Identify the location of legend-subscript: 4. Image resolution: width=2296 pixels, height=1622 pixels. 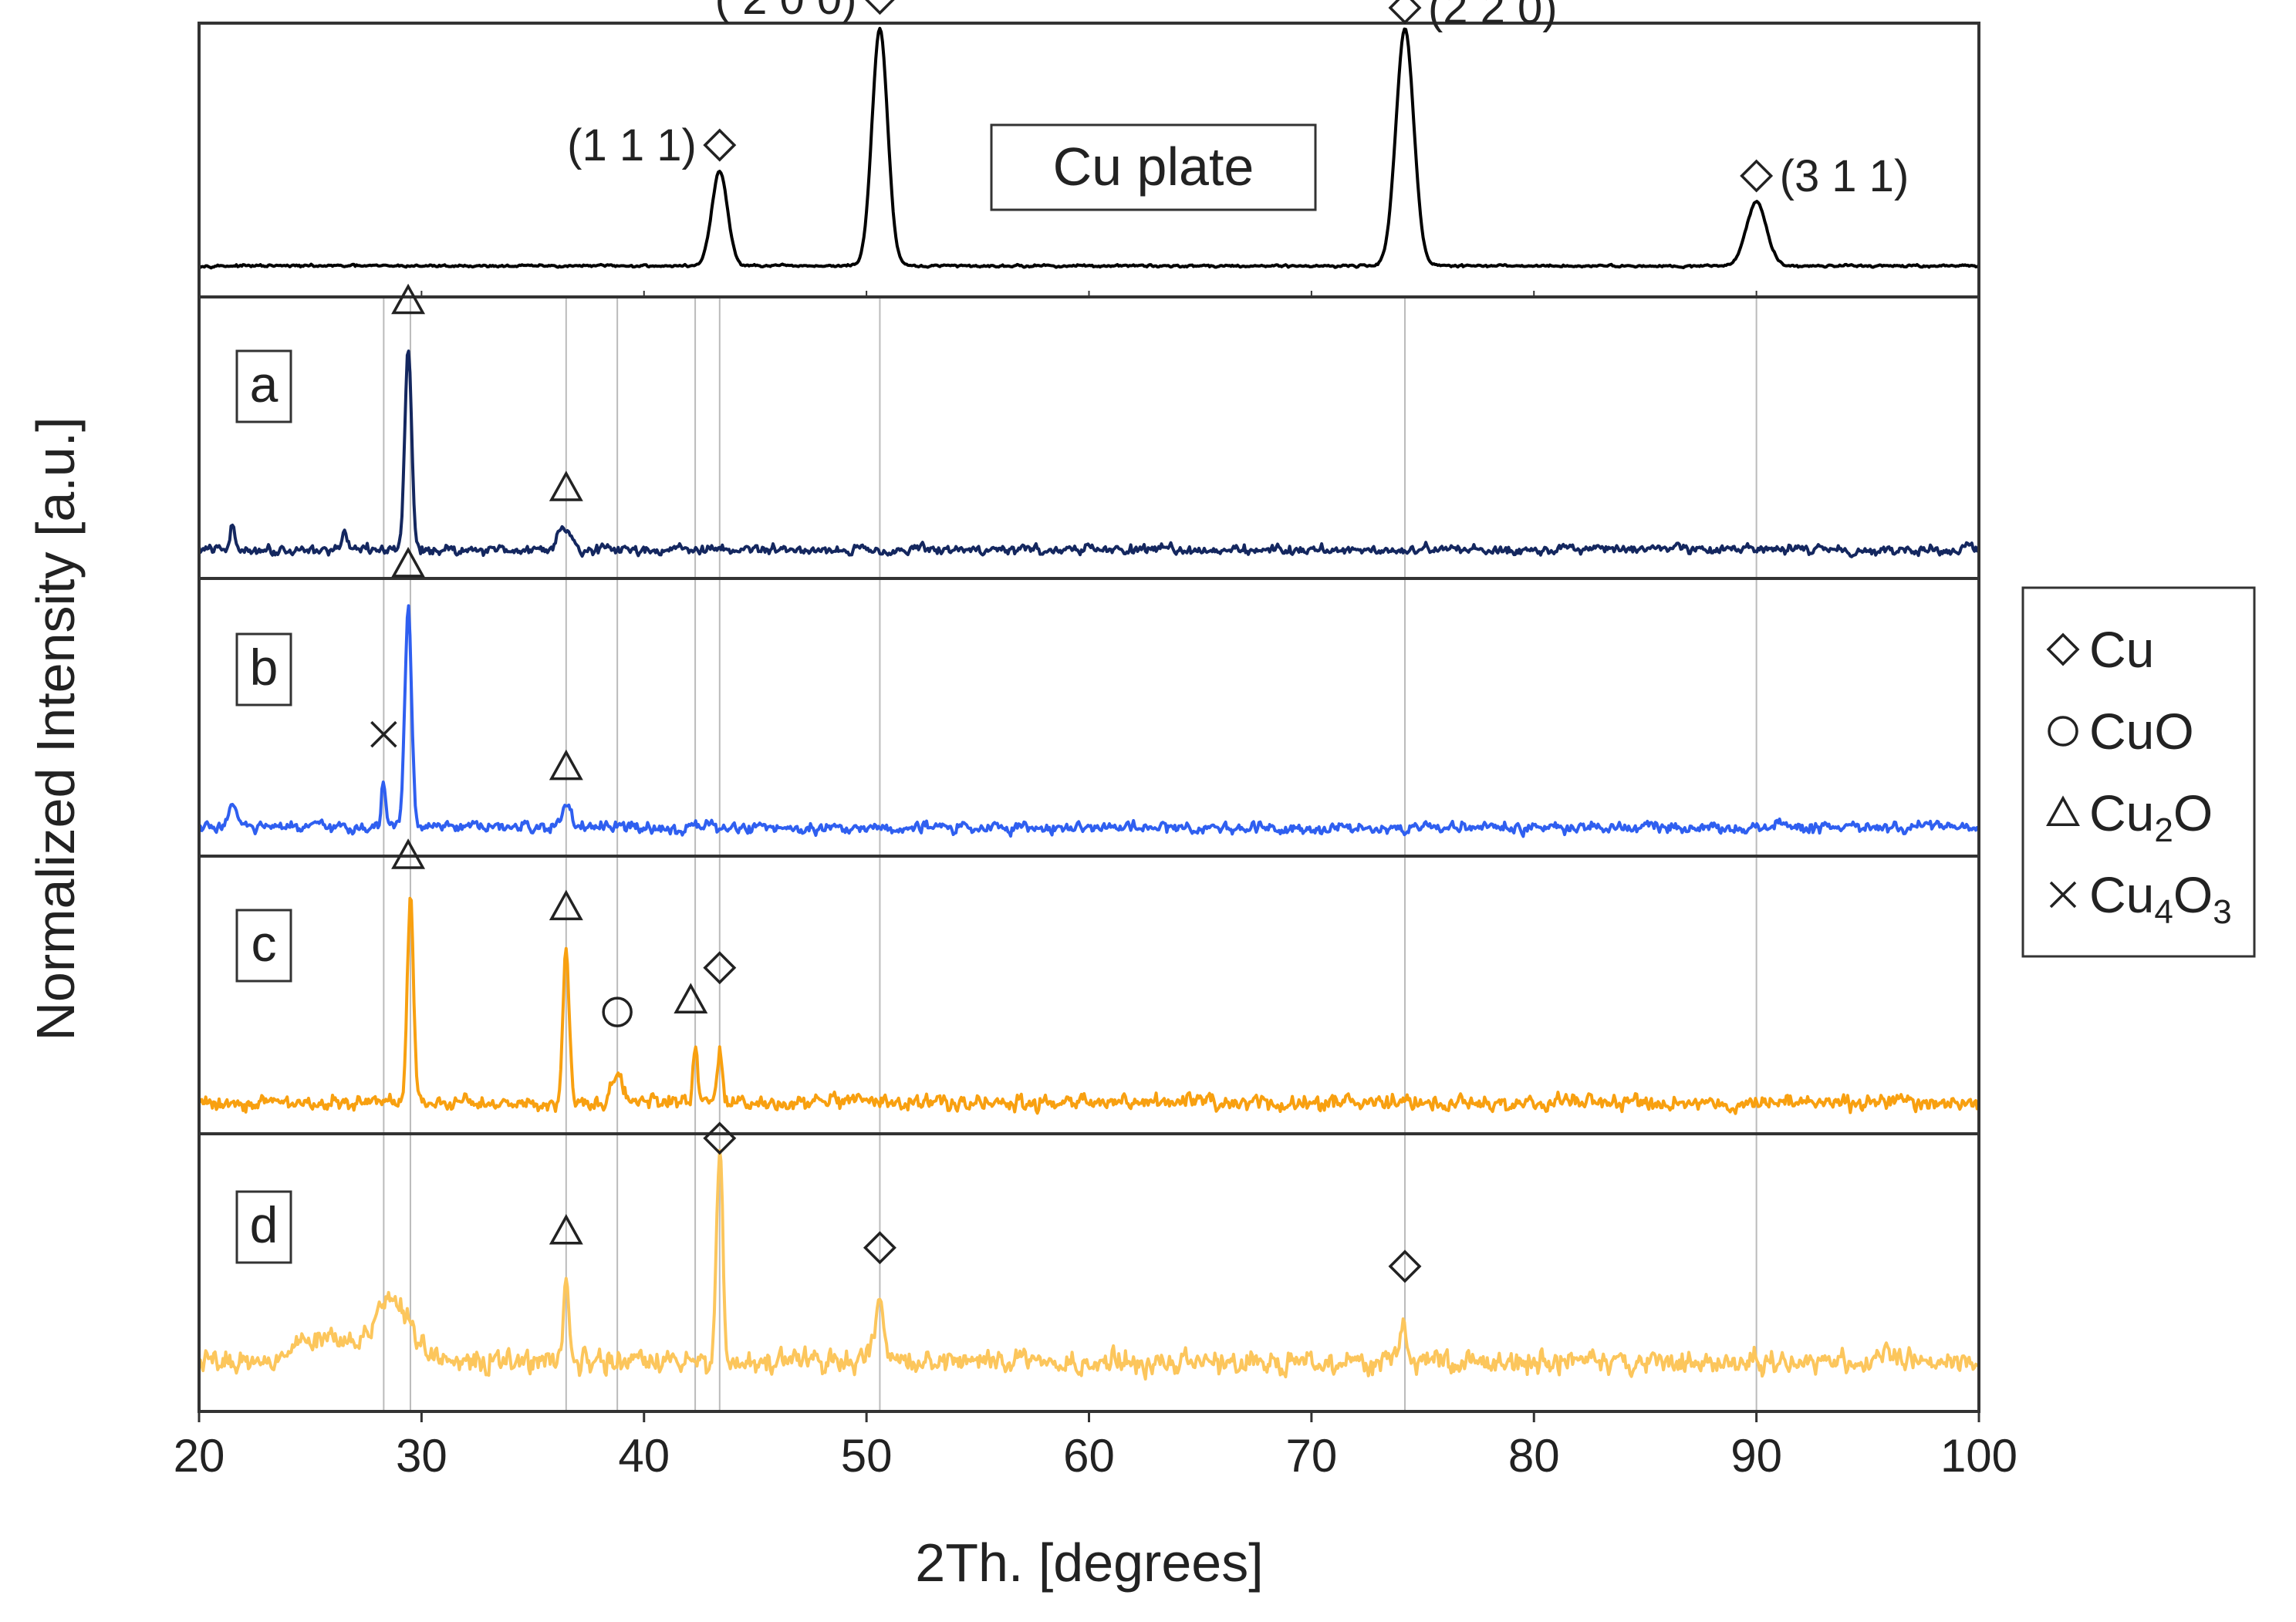
(2163, 912).